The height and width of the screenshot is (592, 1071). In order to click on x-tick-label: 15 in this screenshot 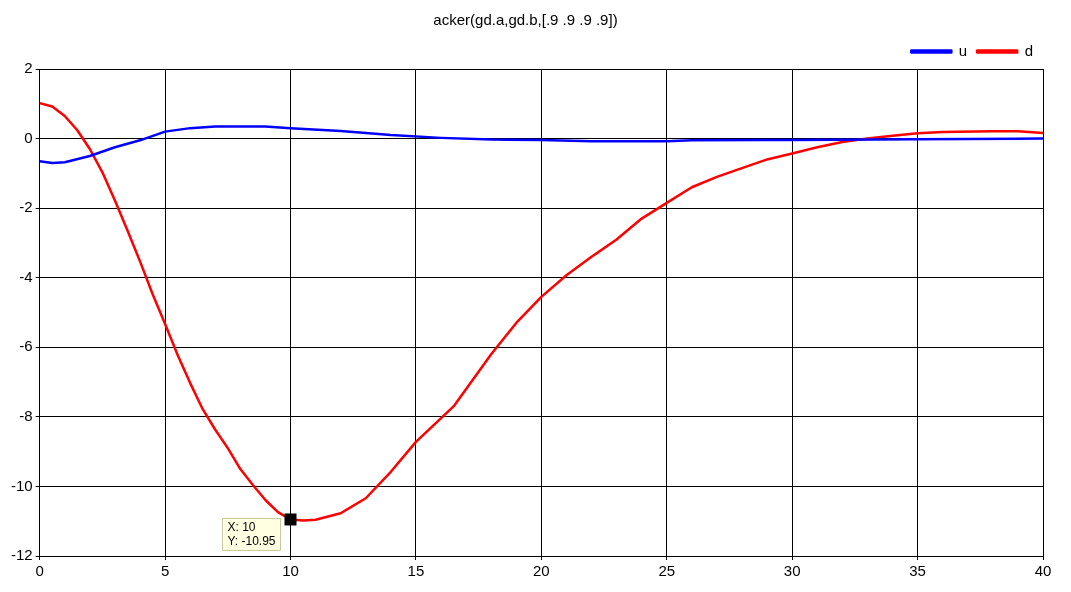, I will do `click(416, 571)`.